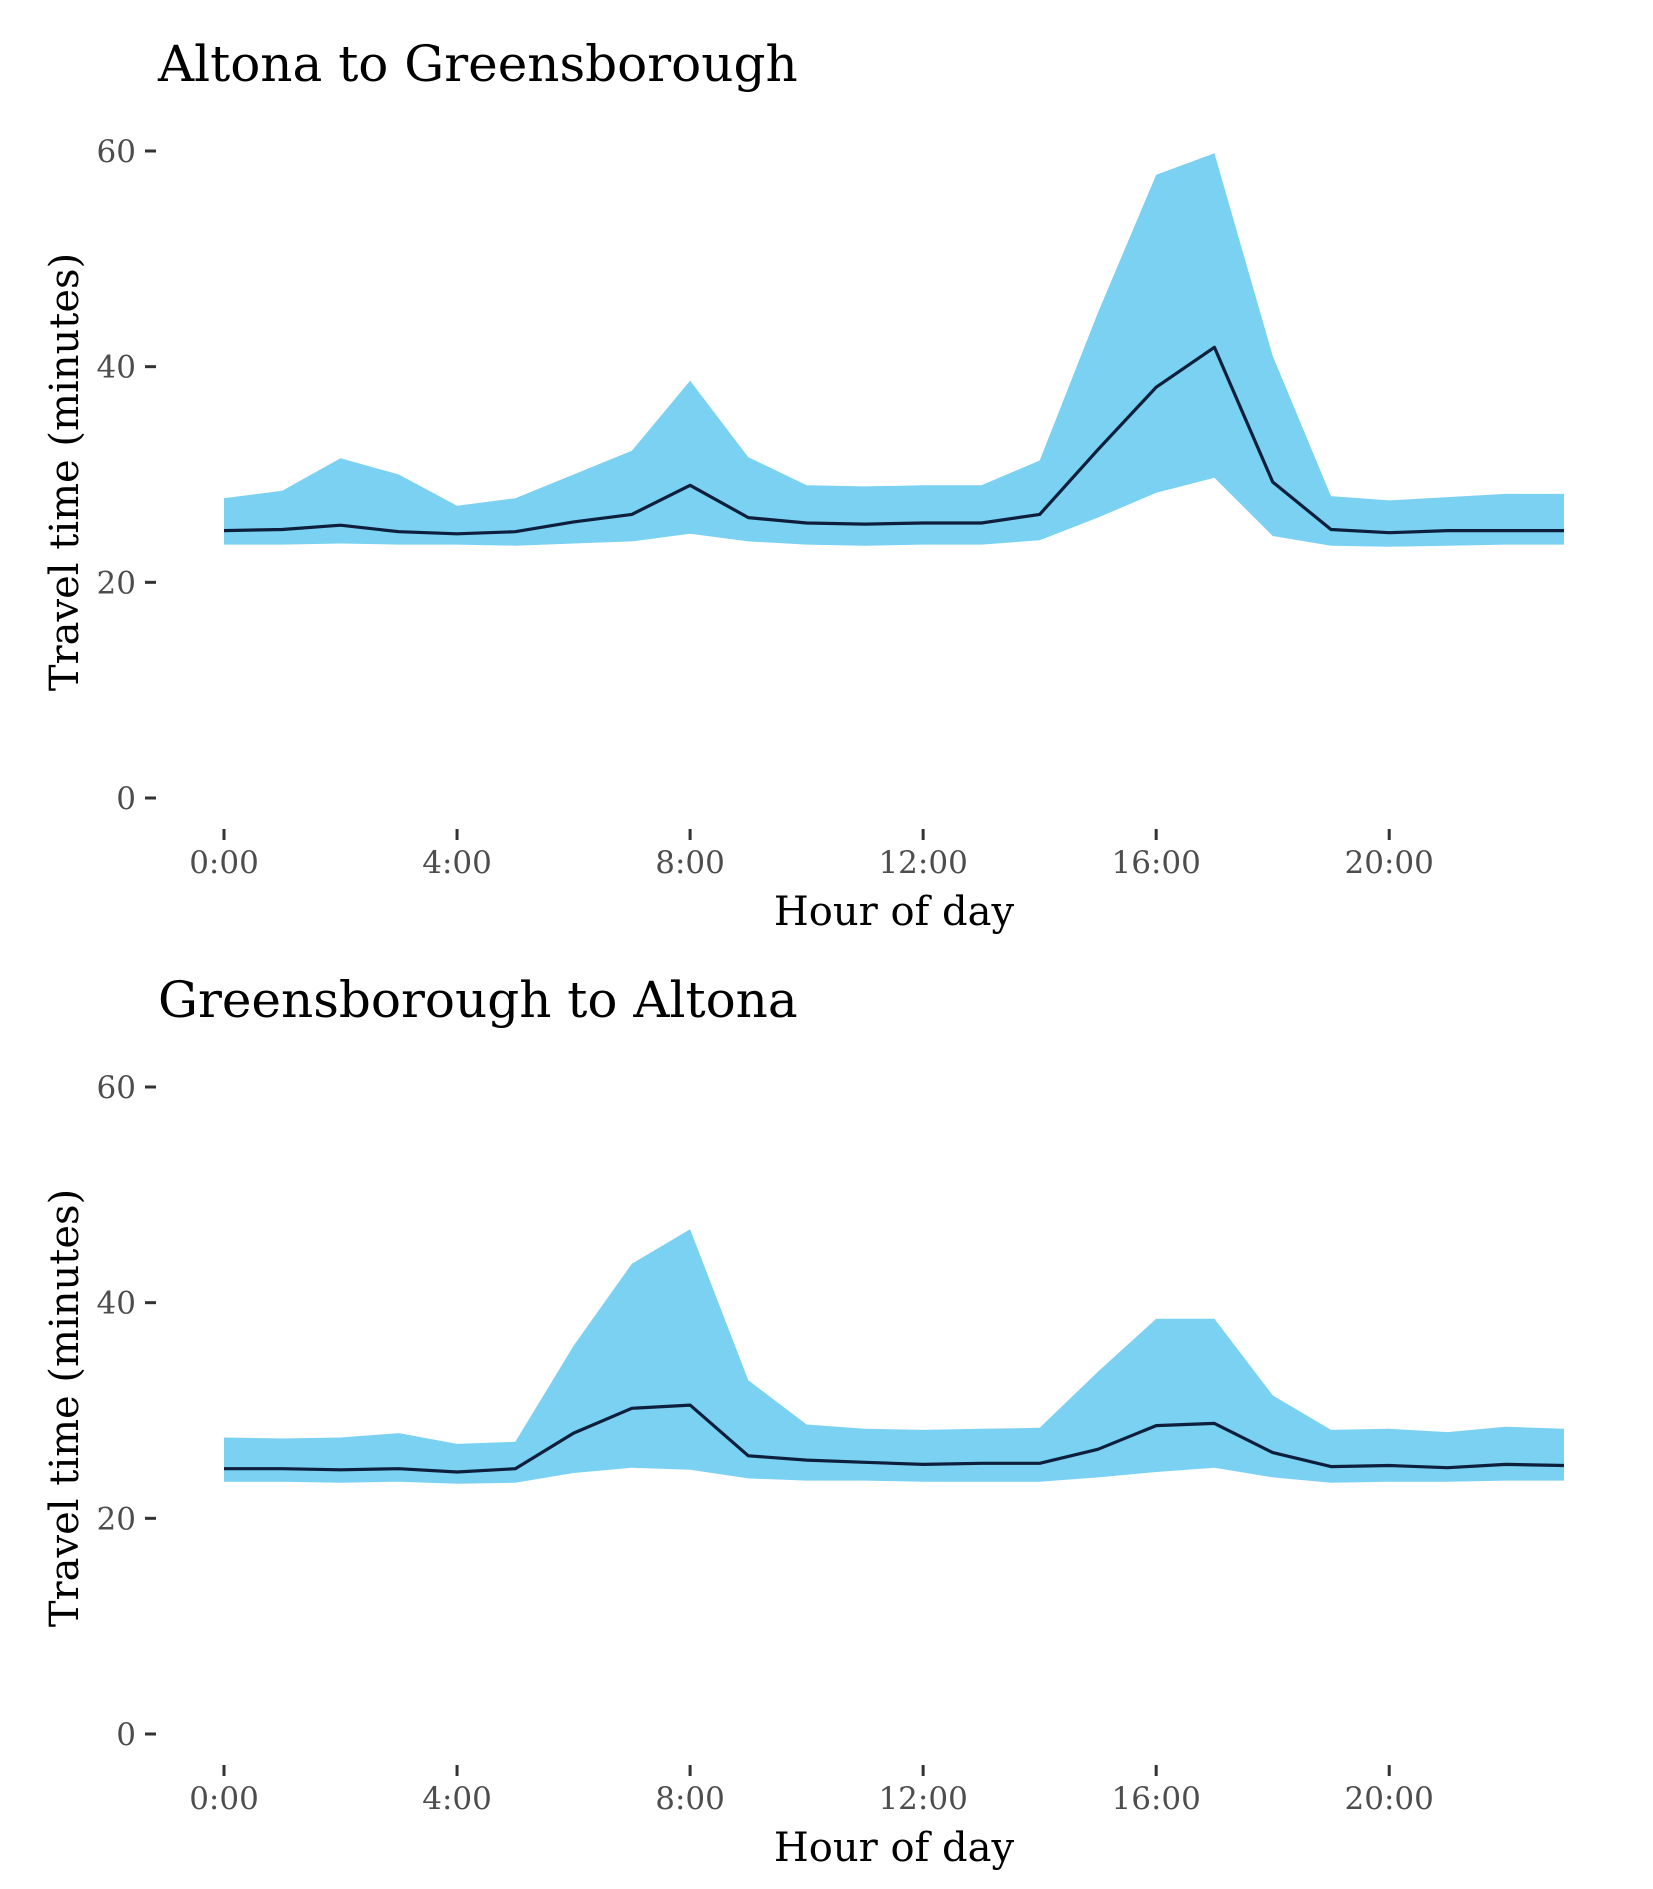  Describe the element at coordinates (477, 64) in the screenshot. I see `chart-title: Altona to Greensborough` at that location.